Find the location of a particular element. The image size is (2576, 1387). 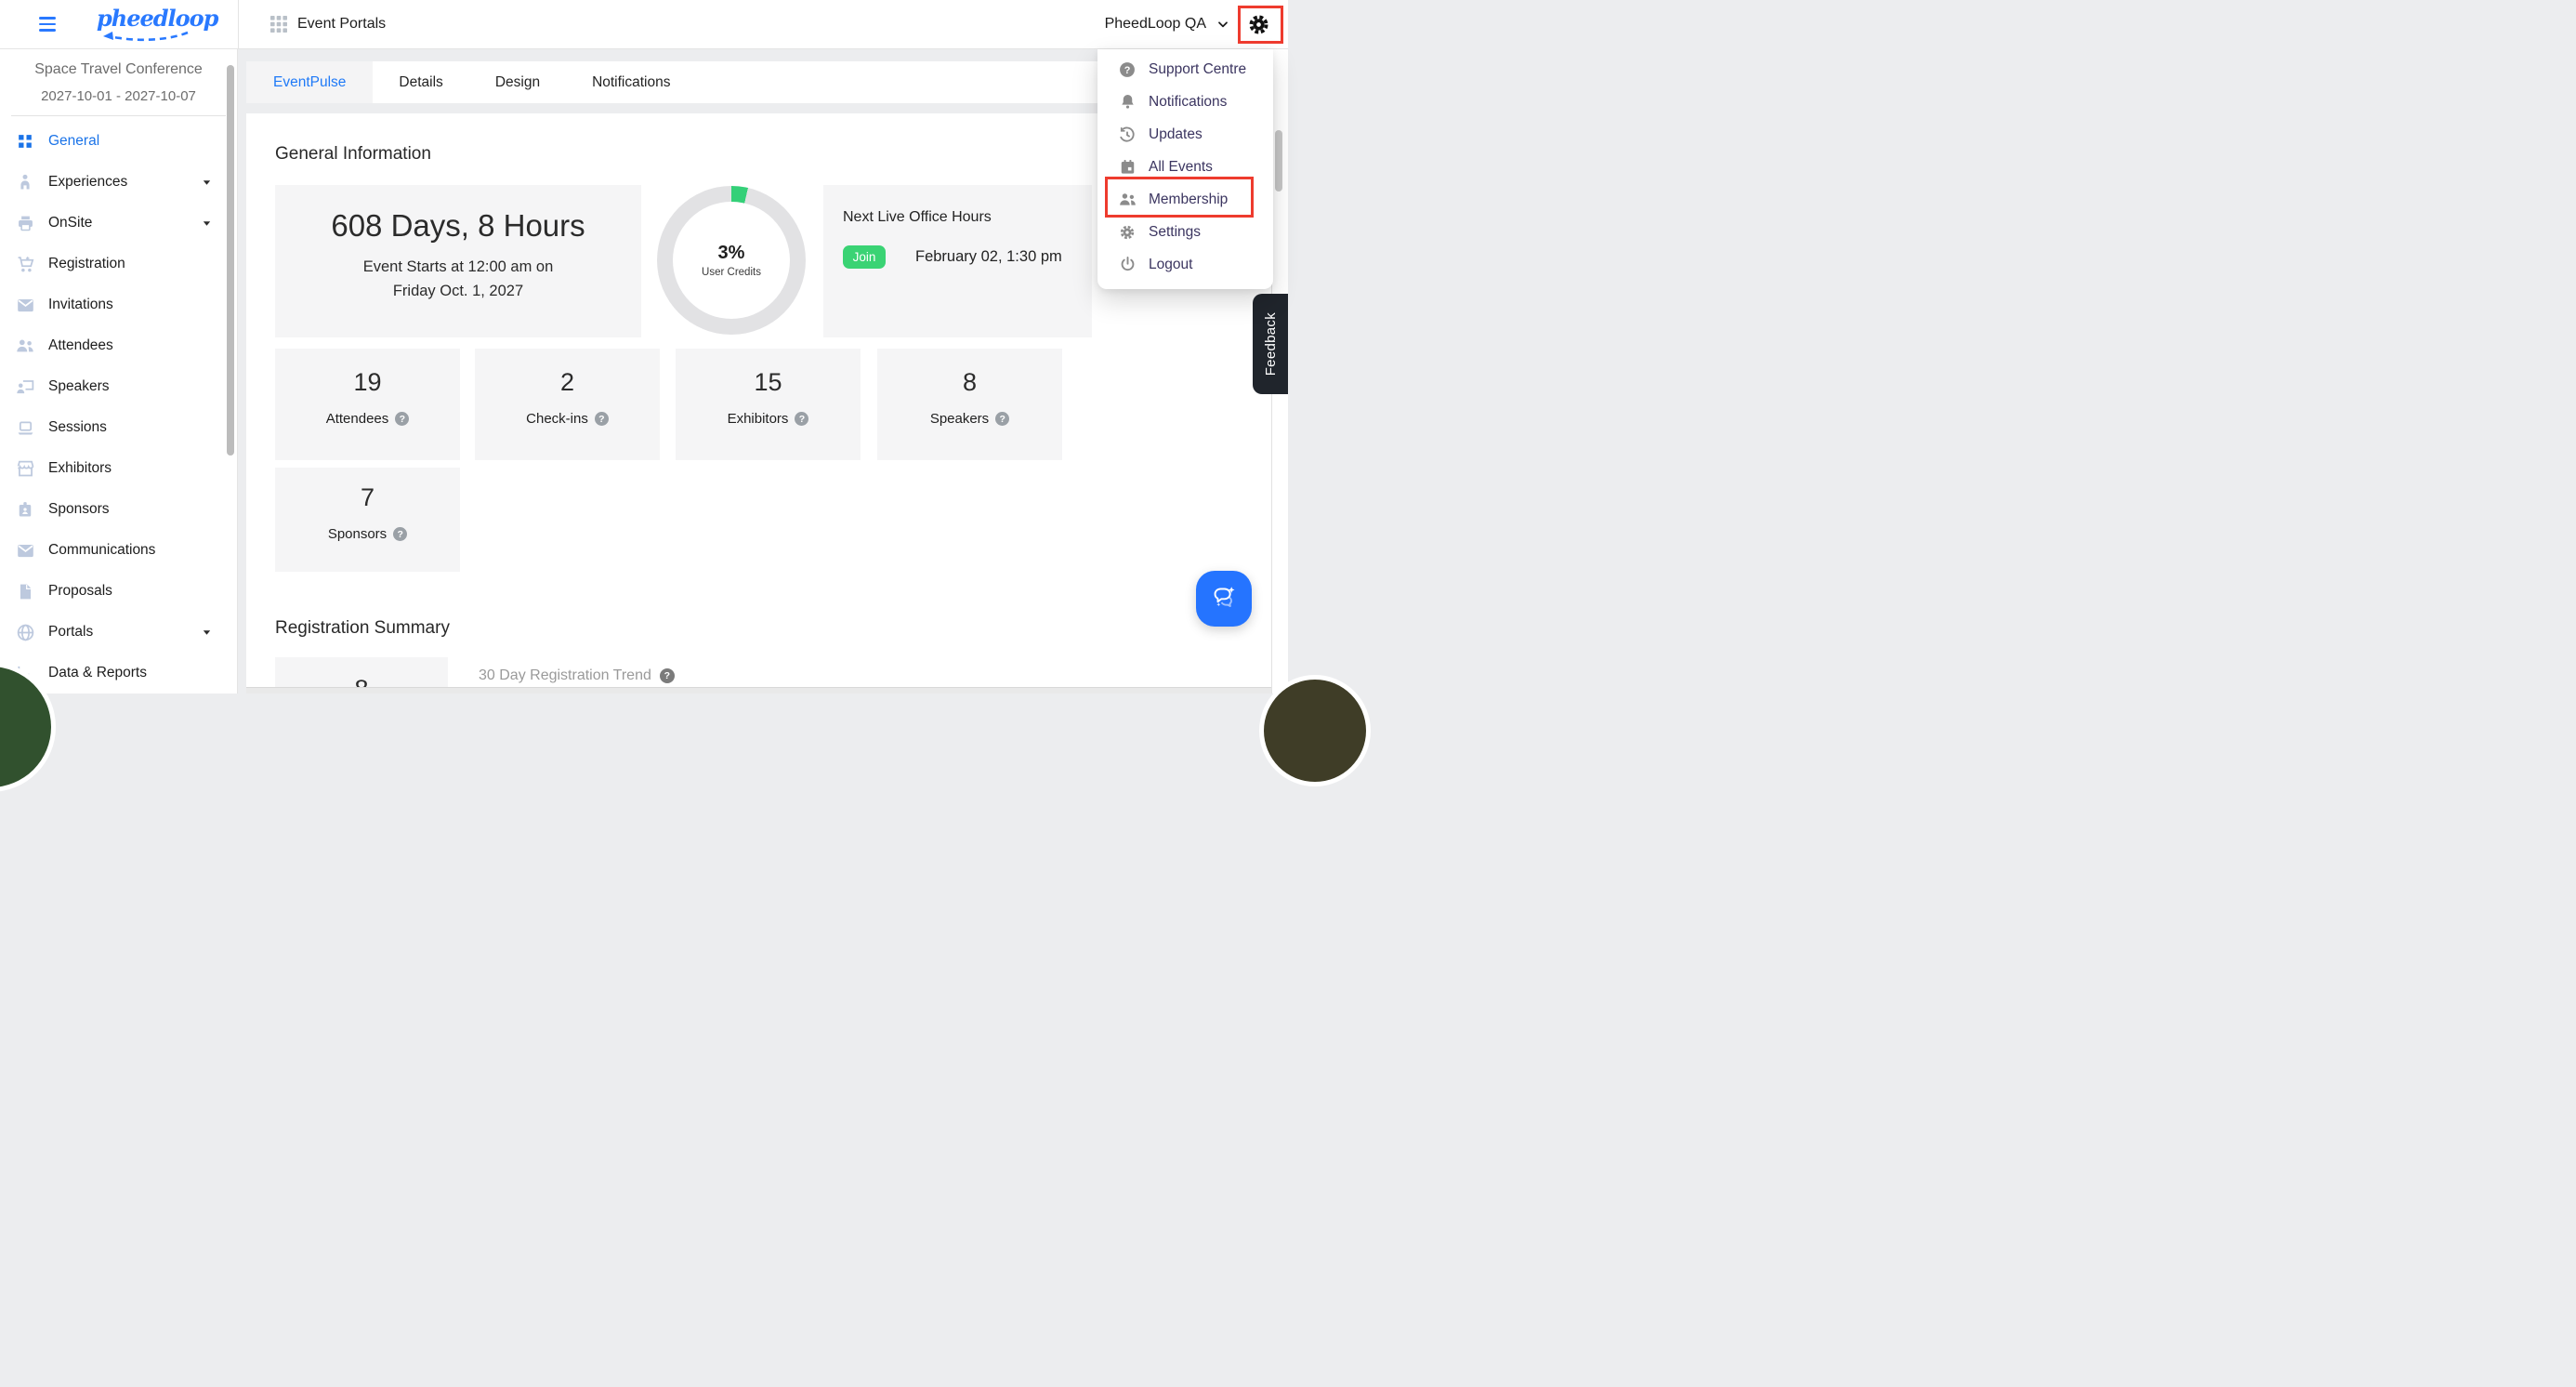

feedback-tab: Feedback is located at coordinates (1270, 344).